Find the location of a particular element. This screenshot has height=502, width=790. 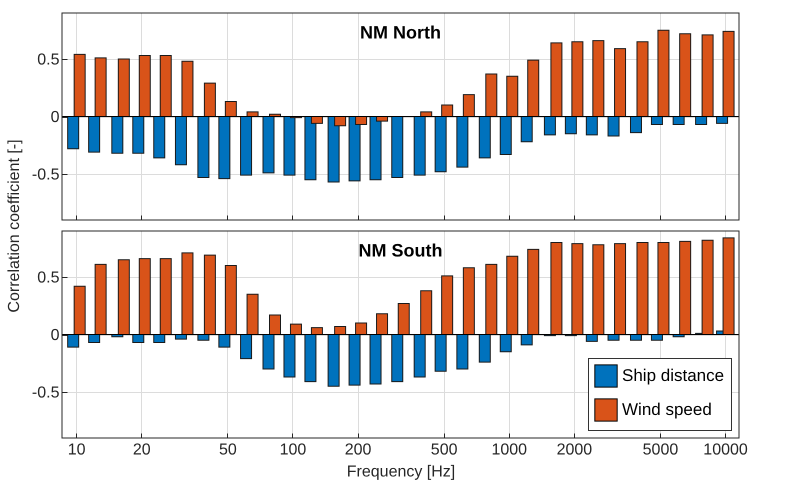

text: NM North is located at coordinates (400, 32).